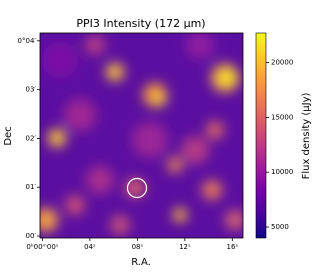  I want to click on y-axis-label: Dec, so click(8, 135).